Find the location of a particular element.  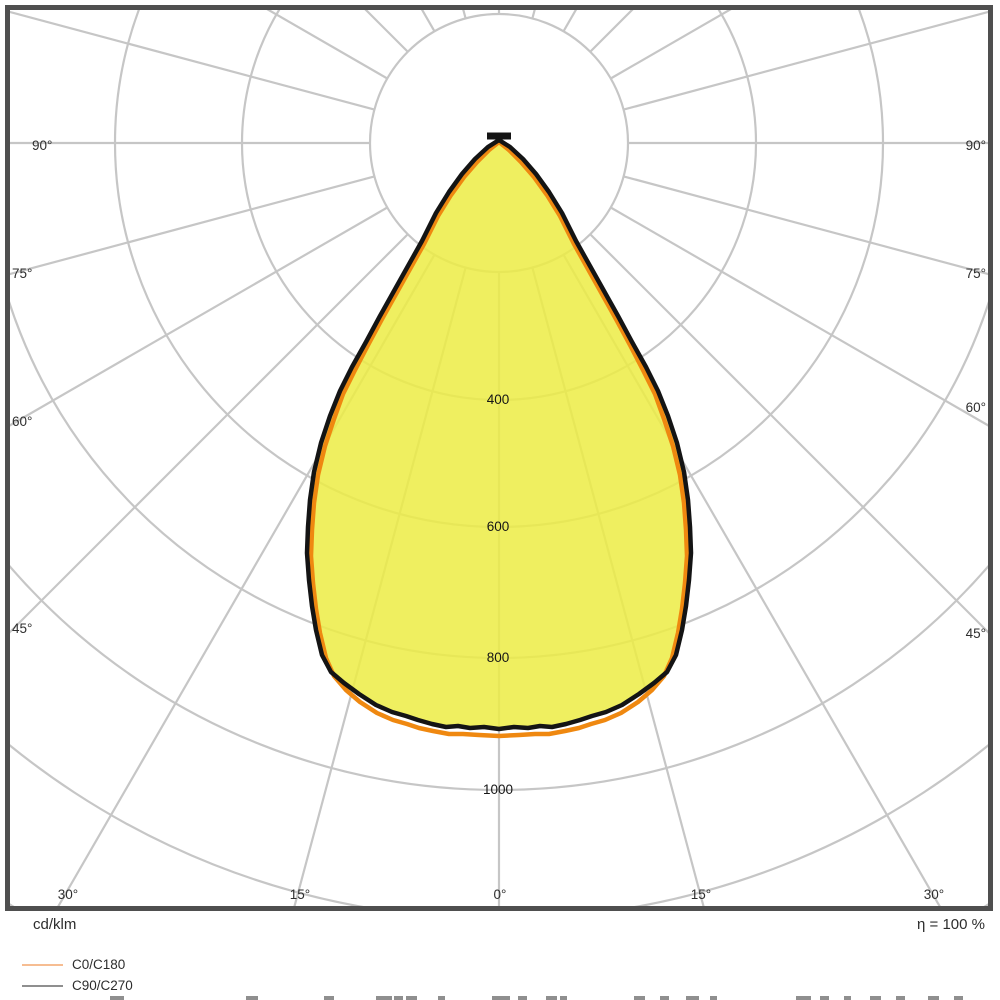

legend-label-c0-c180: C0/C180 is located at coordinates (99, 964).